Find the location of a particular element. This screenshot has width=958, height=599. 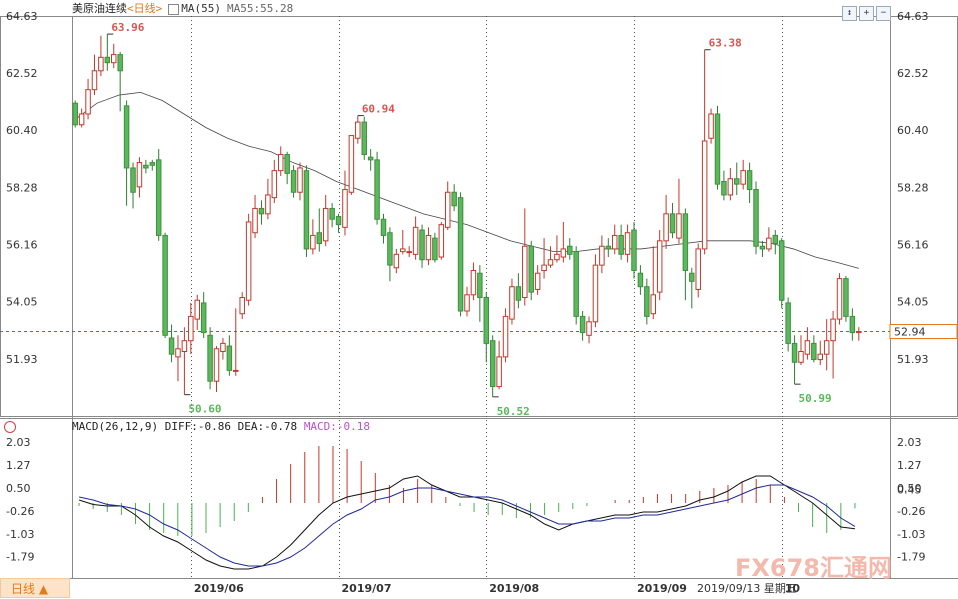

x-tick-label: 2019/07 is located at coordinates (367, 588).